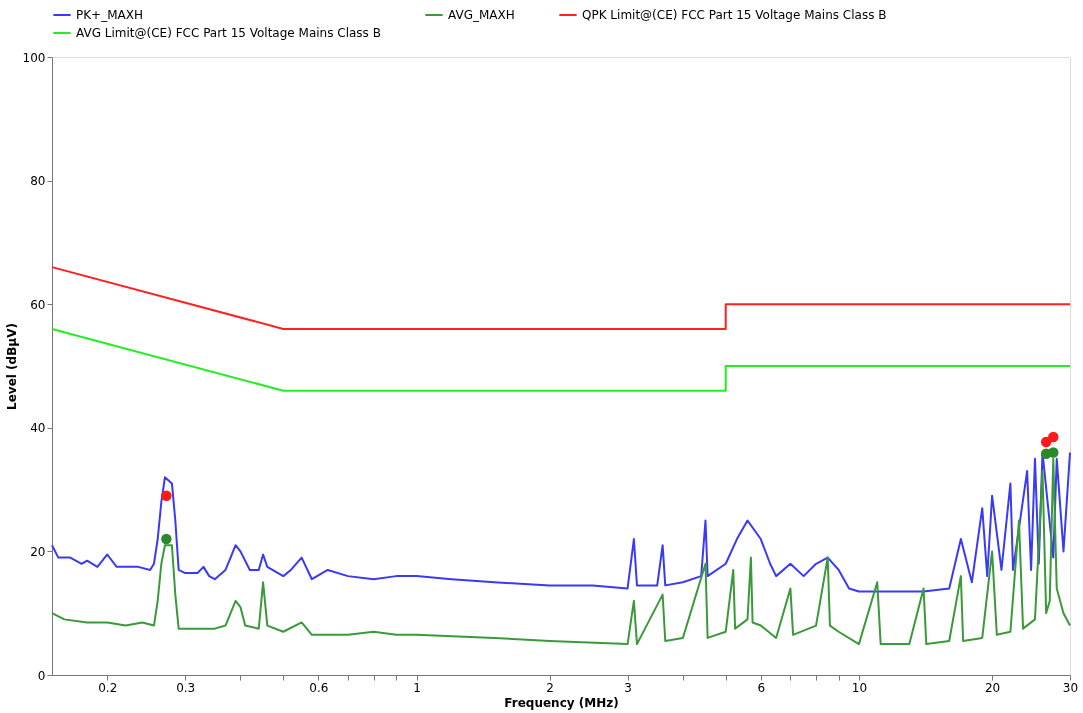 The height and width of the screenshot is (713, 1083). I want to click on legend-label: QPK Limit@(CE) FCC Part 15 Voltage Mains Class B, so click(734, 15).